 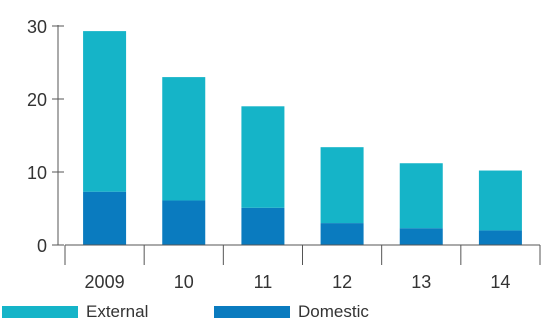 What do you see at coordinates (421, 282) in the screenshot?
I see `x-tick-label: 13` at bounding box center [421, 282].